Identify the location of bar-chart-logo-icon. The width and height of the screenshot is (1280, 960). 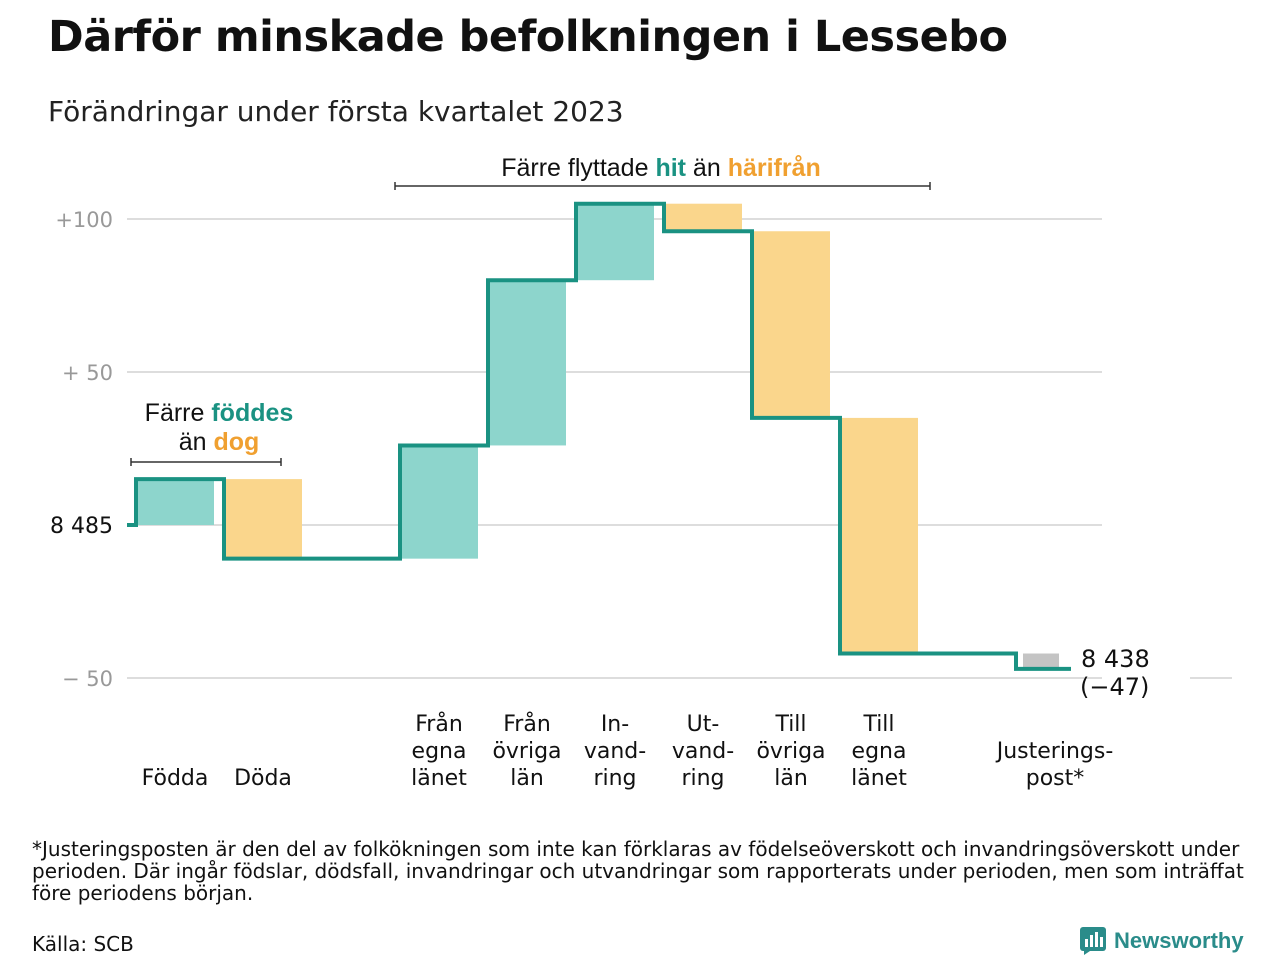
(1093, 941).